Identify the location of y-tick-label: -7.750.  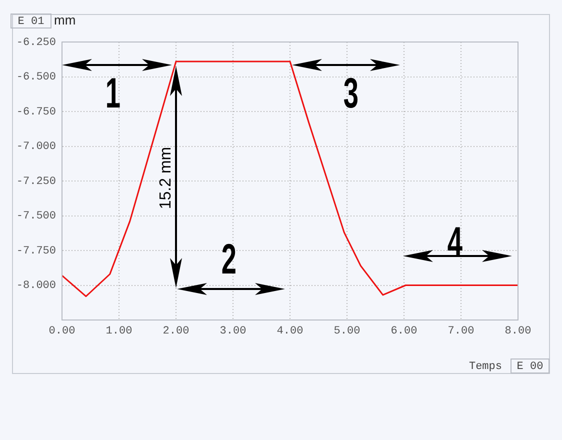
(36, 251).